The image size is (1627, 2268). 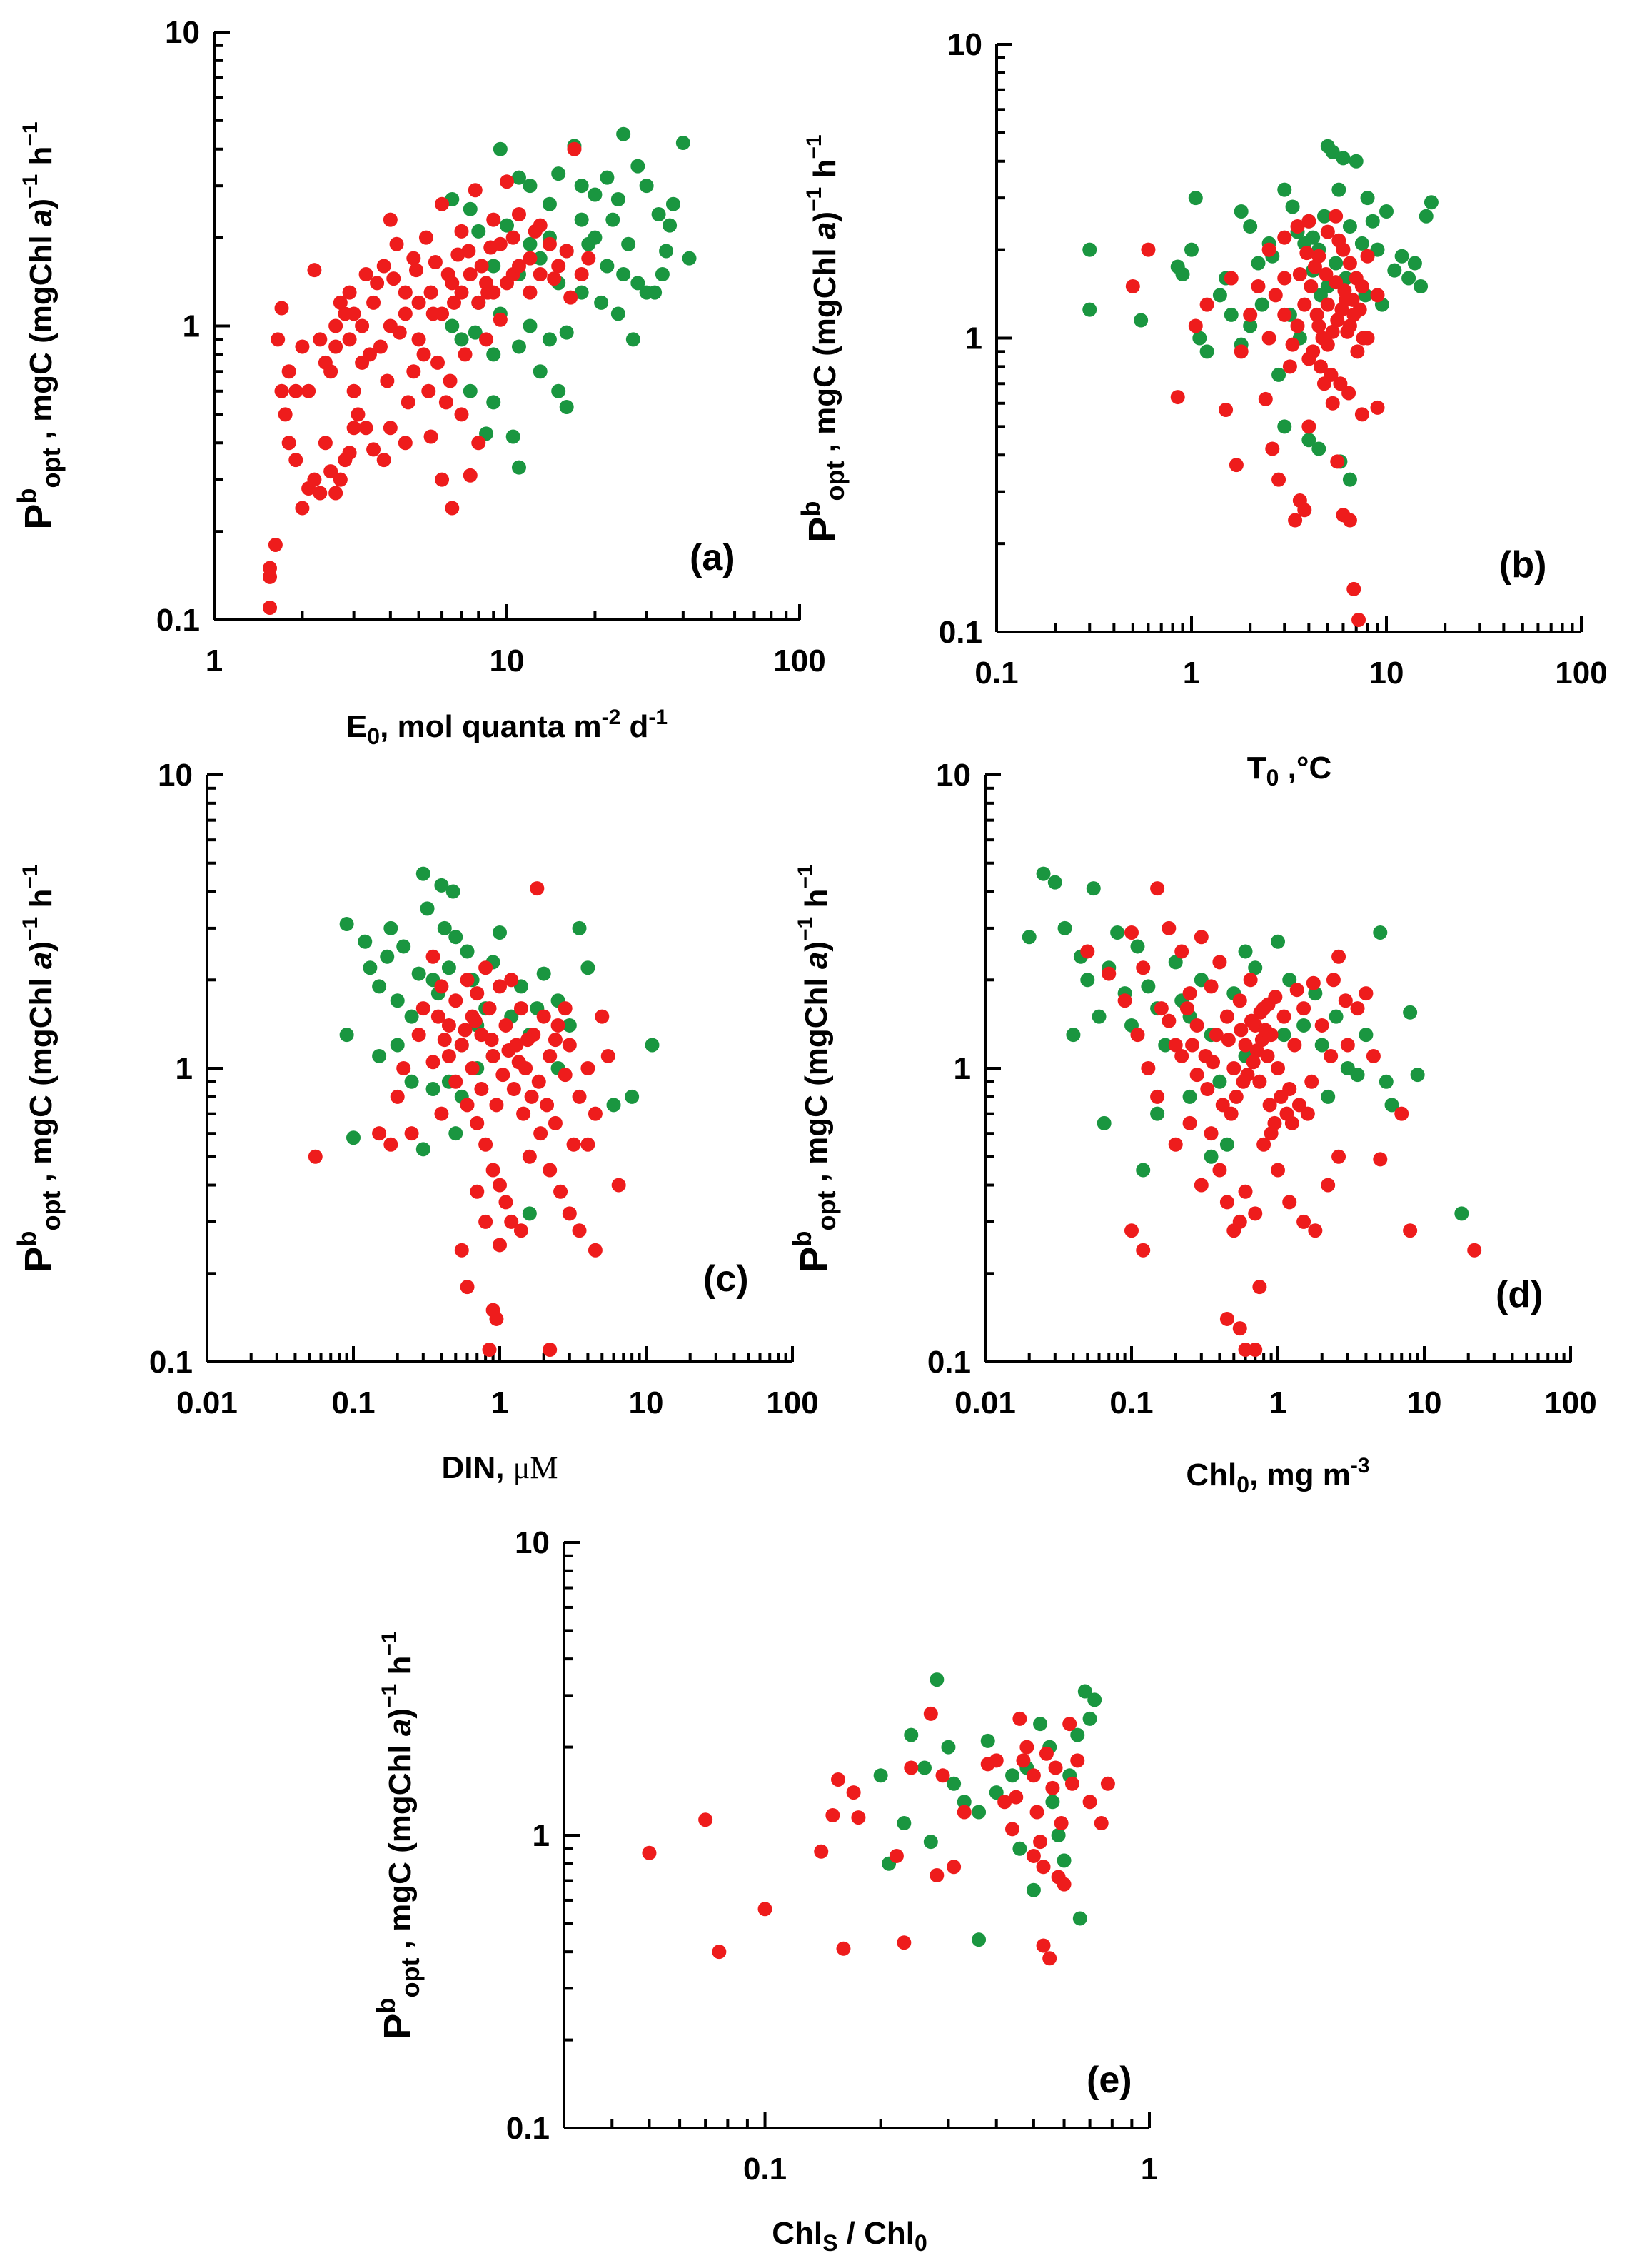 I want to click on x-tick-label: 1, so click(x=1149, y=2170).